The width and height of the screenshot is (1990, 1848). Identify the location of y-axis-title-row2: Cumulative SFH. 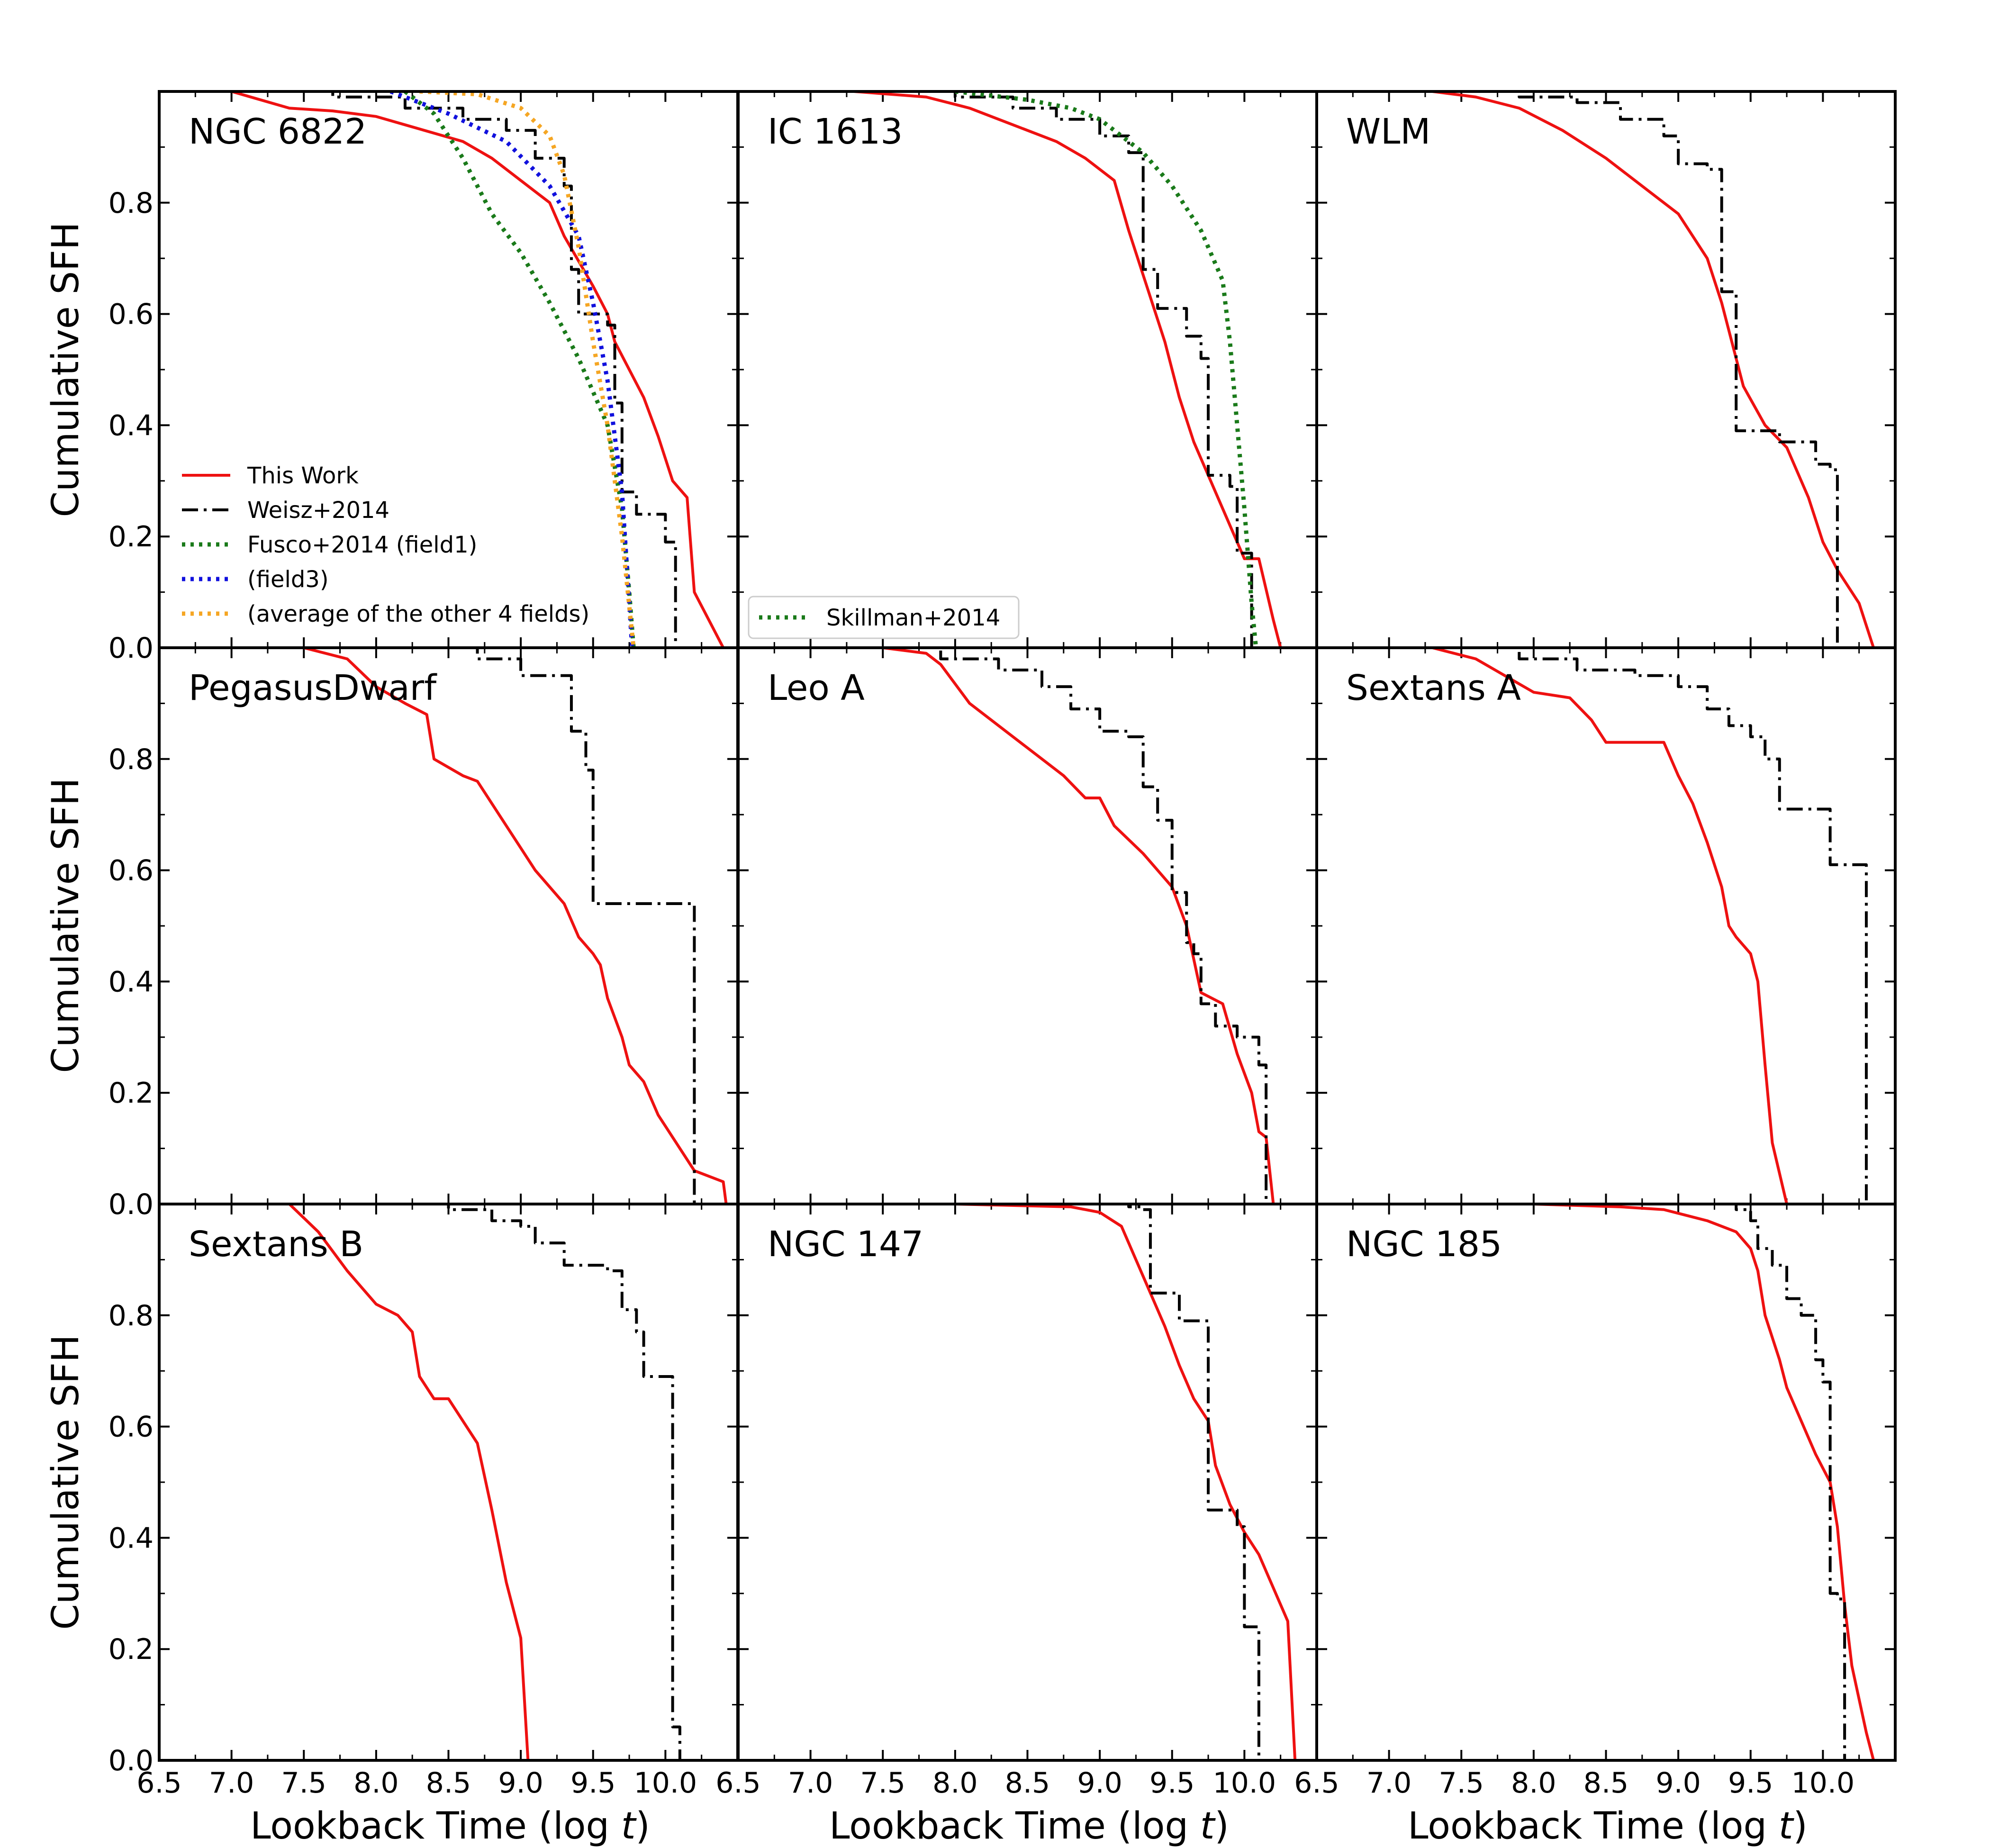
(66, 926).